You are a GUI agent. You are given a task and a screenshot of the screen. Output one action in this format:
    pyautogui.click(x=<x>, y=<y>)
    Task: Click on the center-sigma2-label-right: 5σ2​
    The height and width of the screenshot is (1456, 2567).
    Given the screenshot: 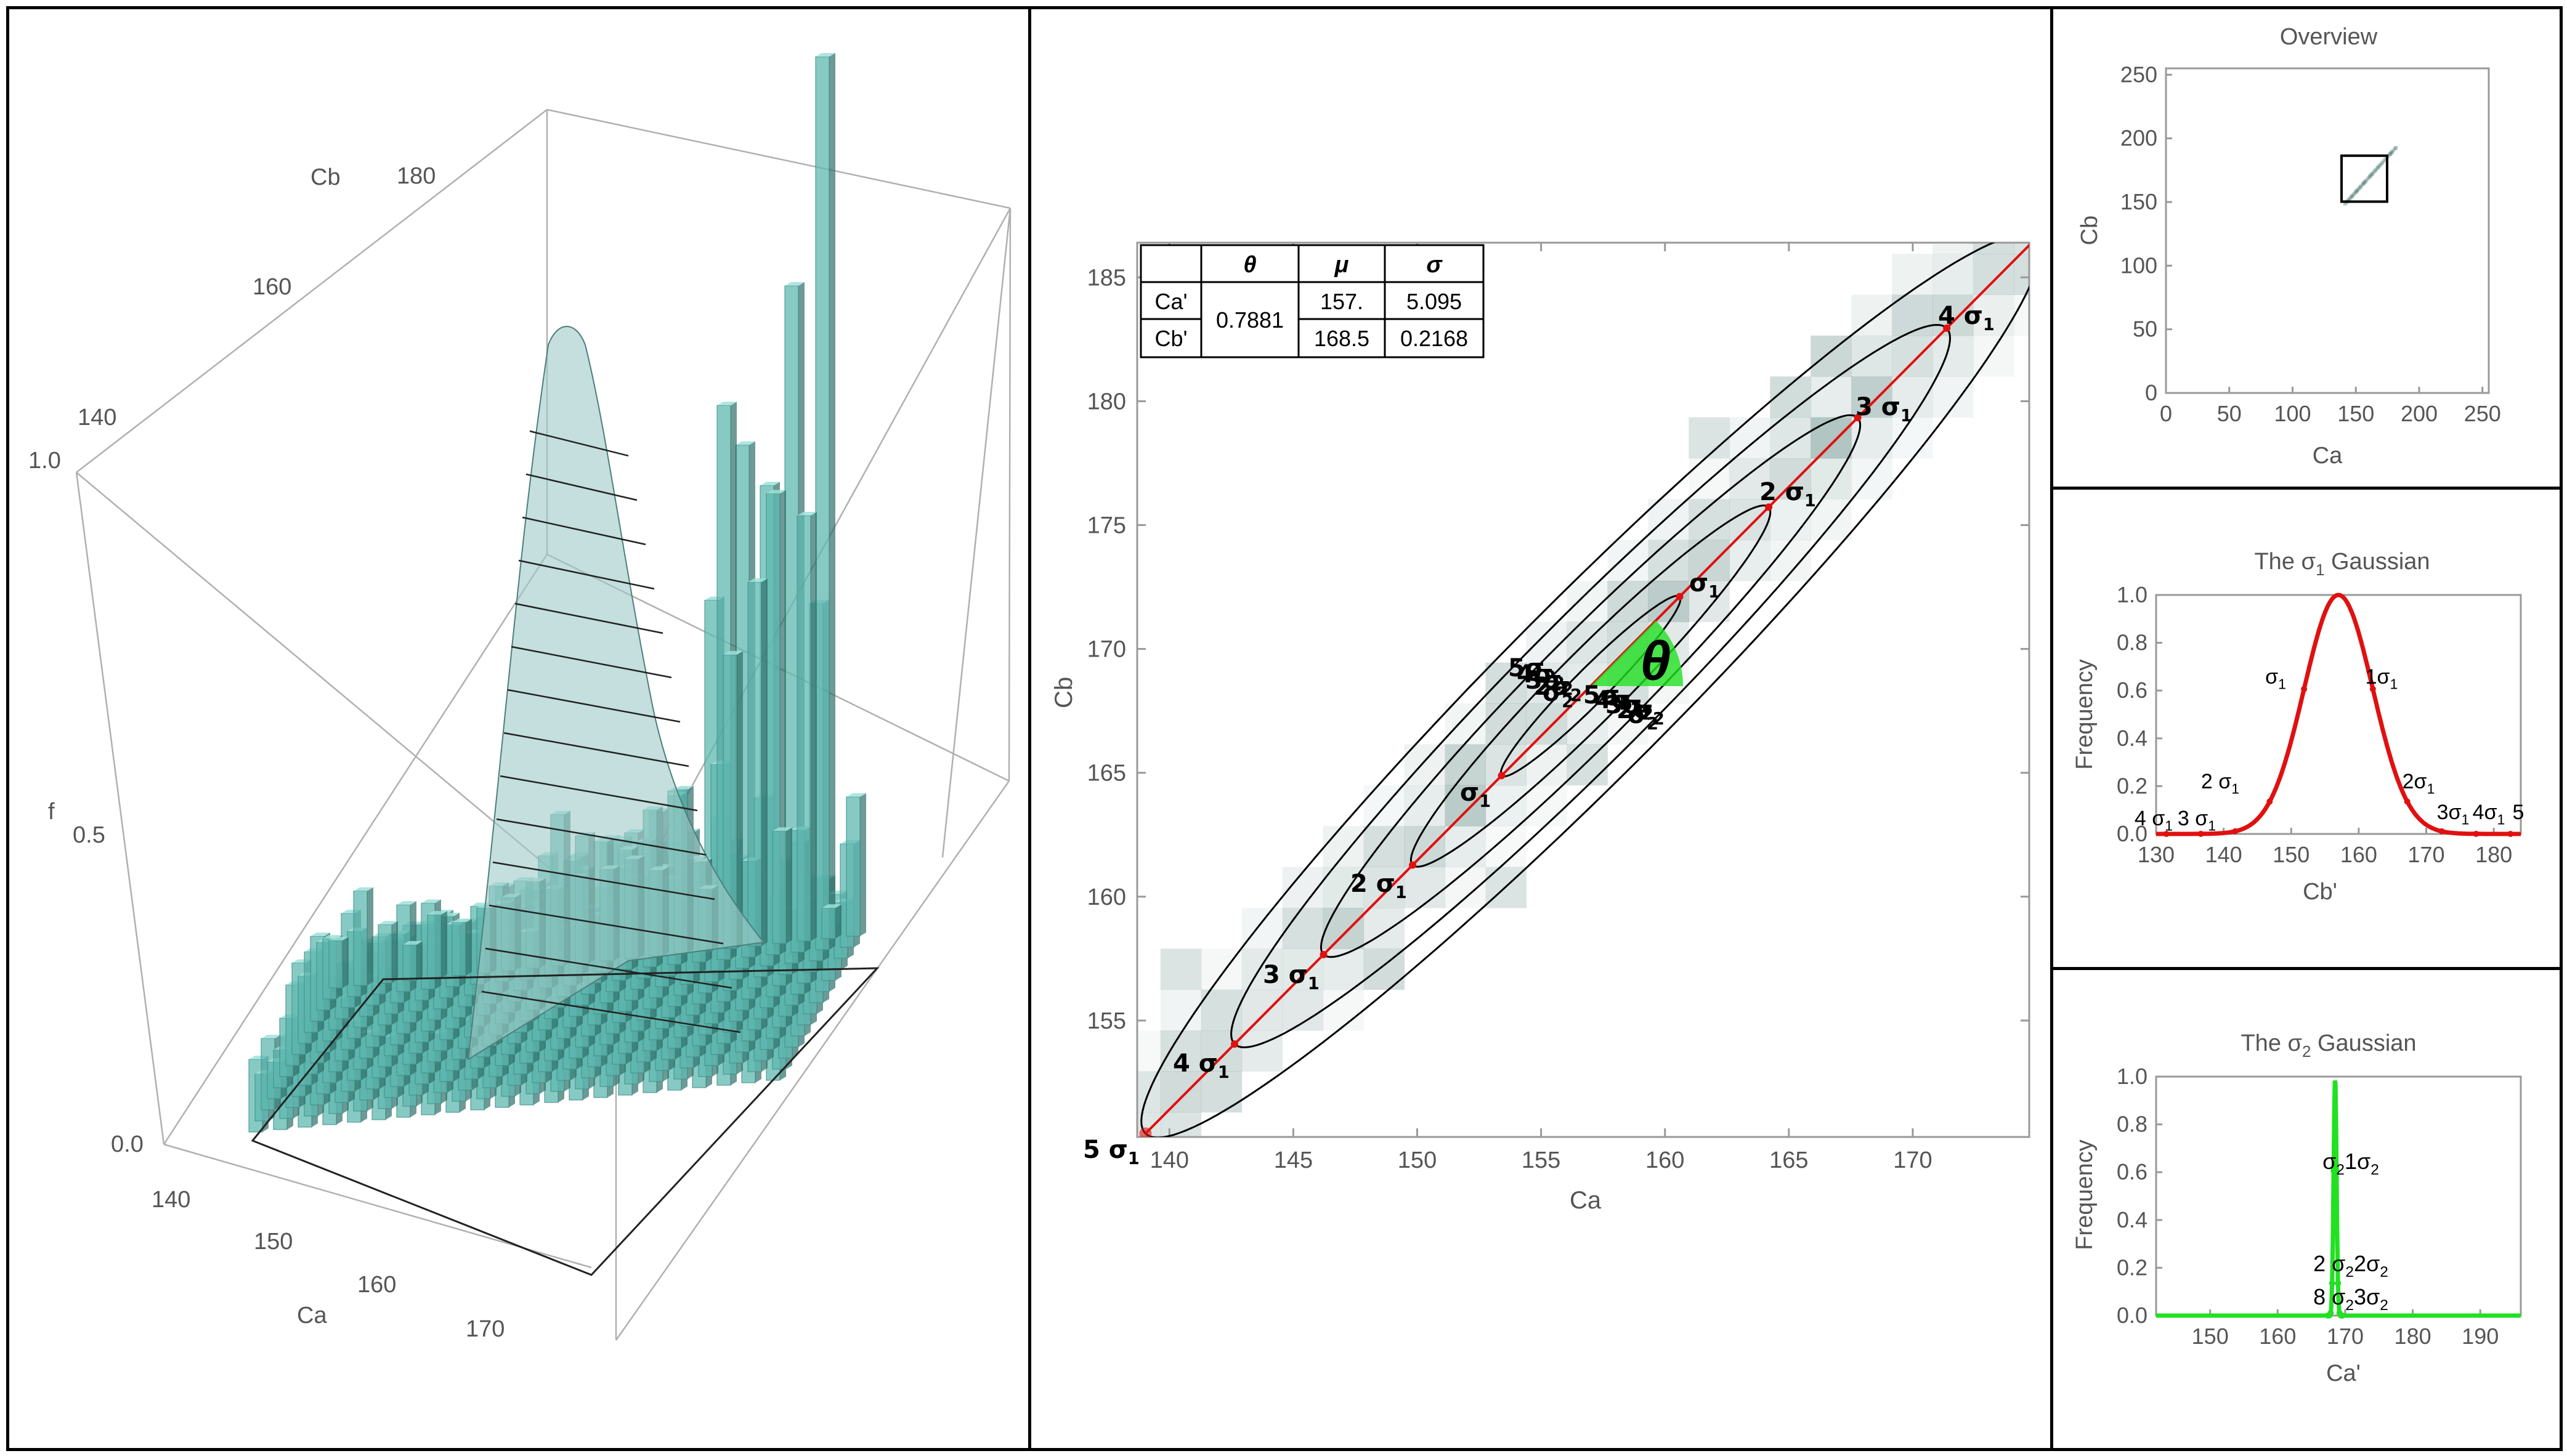 What is the action you would take?
    pyautogui.click(x=1607, y=698)
    